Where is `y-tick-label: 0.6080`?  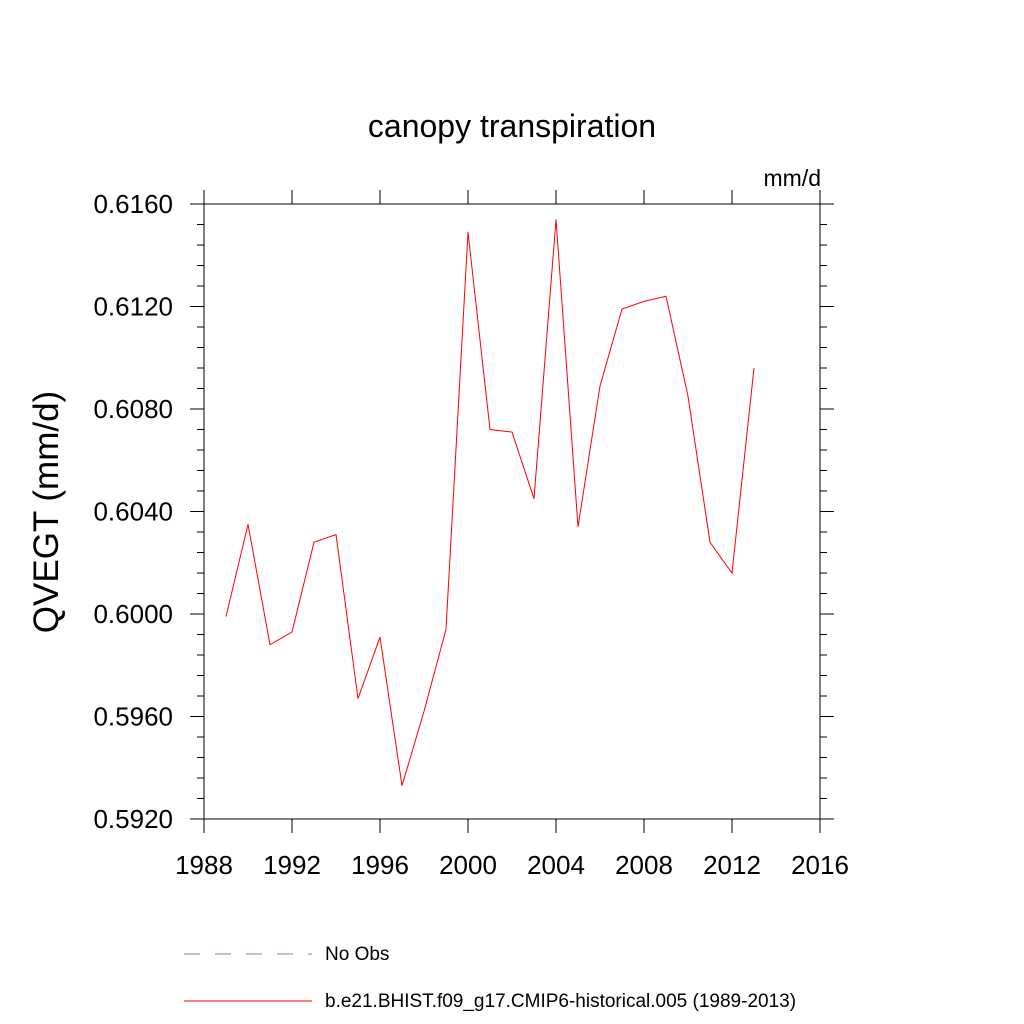
y-tick-label: 0.6080 is located at coordinates (133, 409).